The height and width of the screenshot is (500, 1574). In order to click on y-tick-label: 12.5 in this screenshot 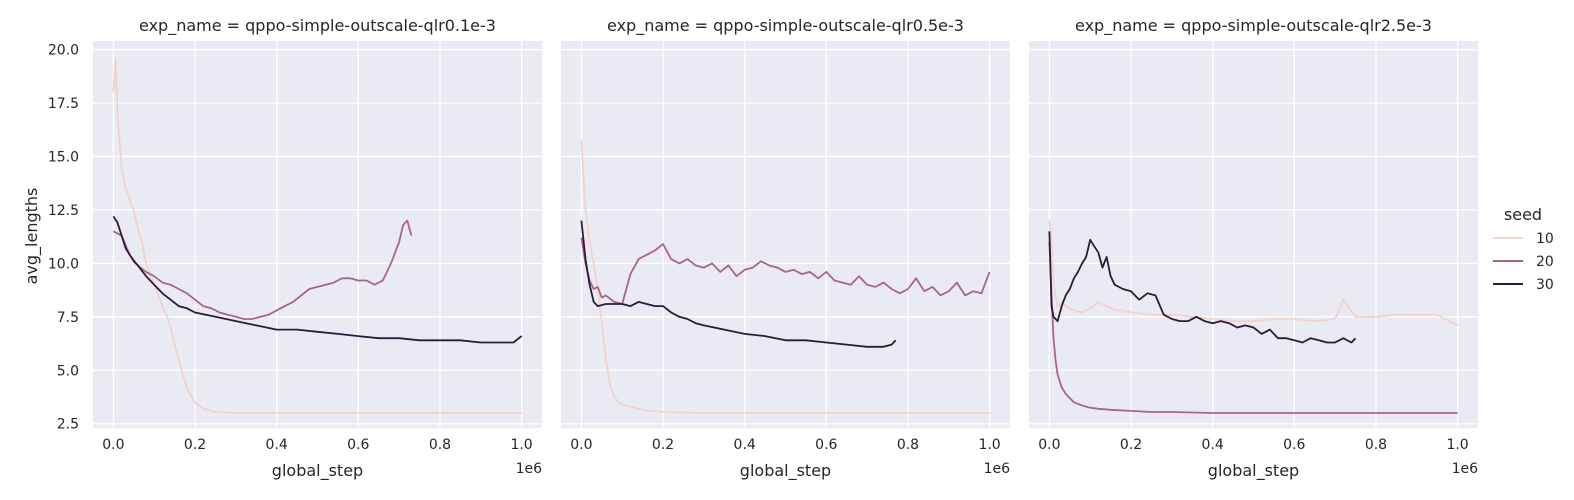, I will do `click(63, 211)`.